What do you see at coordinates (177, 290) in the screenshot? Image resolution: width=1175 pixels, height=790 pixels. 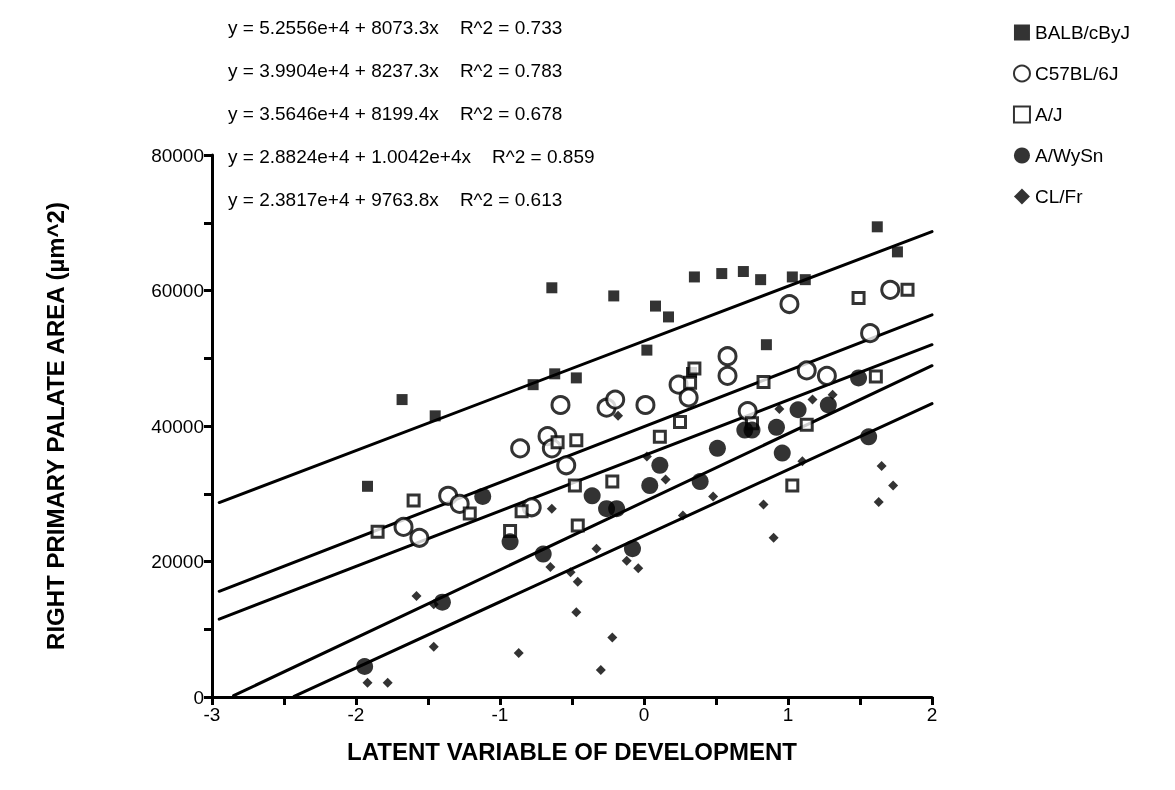 I see `y-tick-label: 60000` at bounding box center [177, 290].